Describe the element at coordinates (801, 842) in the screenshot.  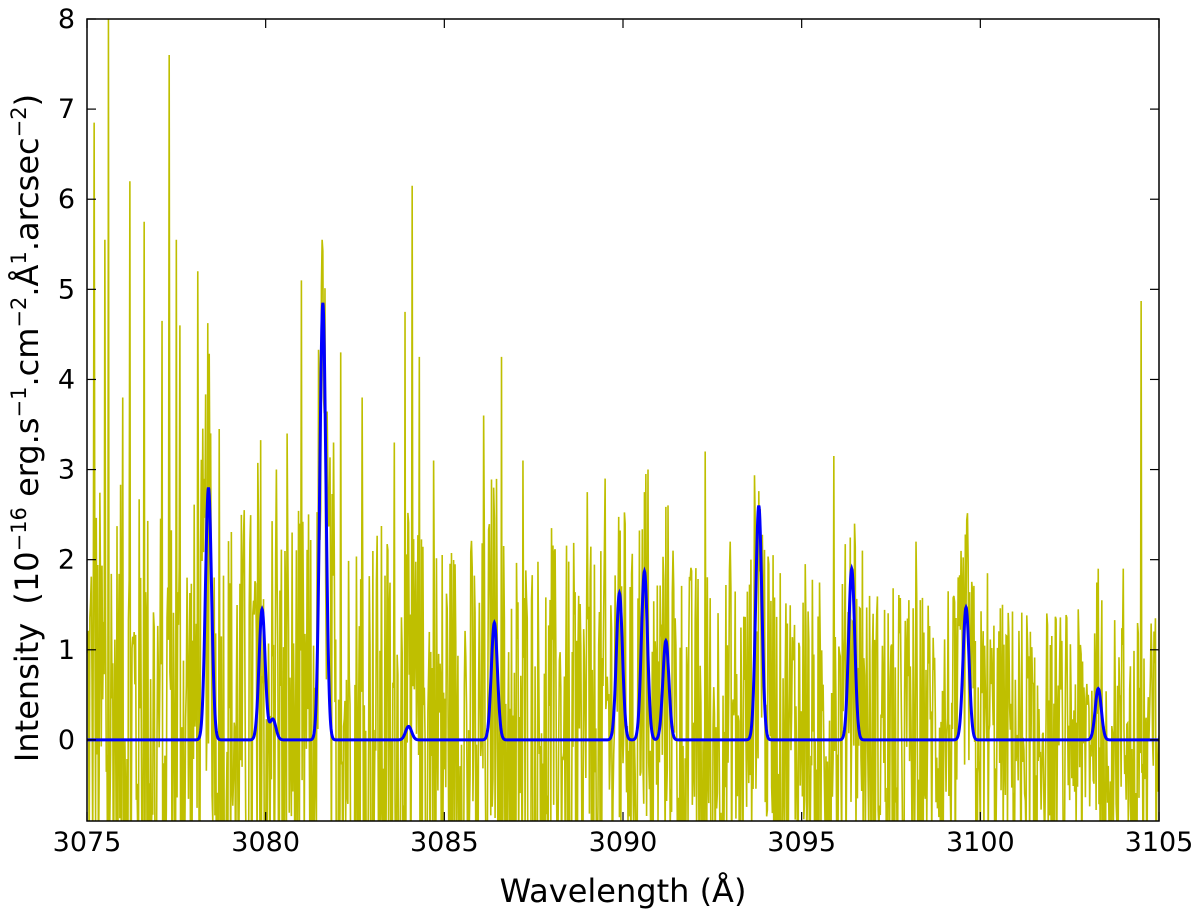
I see `x-tick-label: 3095` at that location.